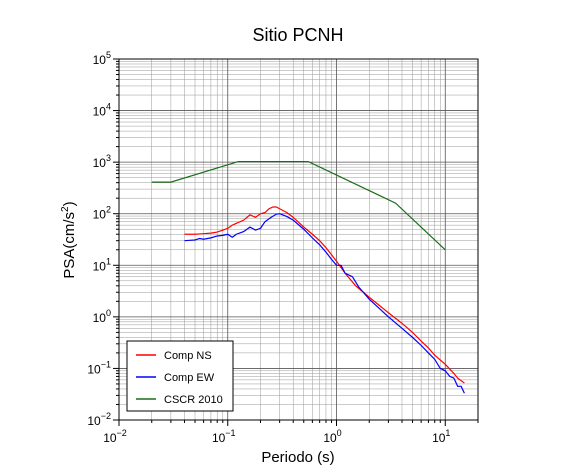 The width and height of the screenshot is (586, 475). What do you see at coordinates (108, 55) in the screenshot?
I see `y-tick-label-exponent: 5` at bounding box center [108, 55].